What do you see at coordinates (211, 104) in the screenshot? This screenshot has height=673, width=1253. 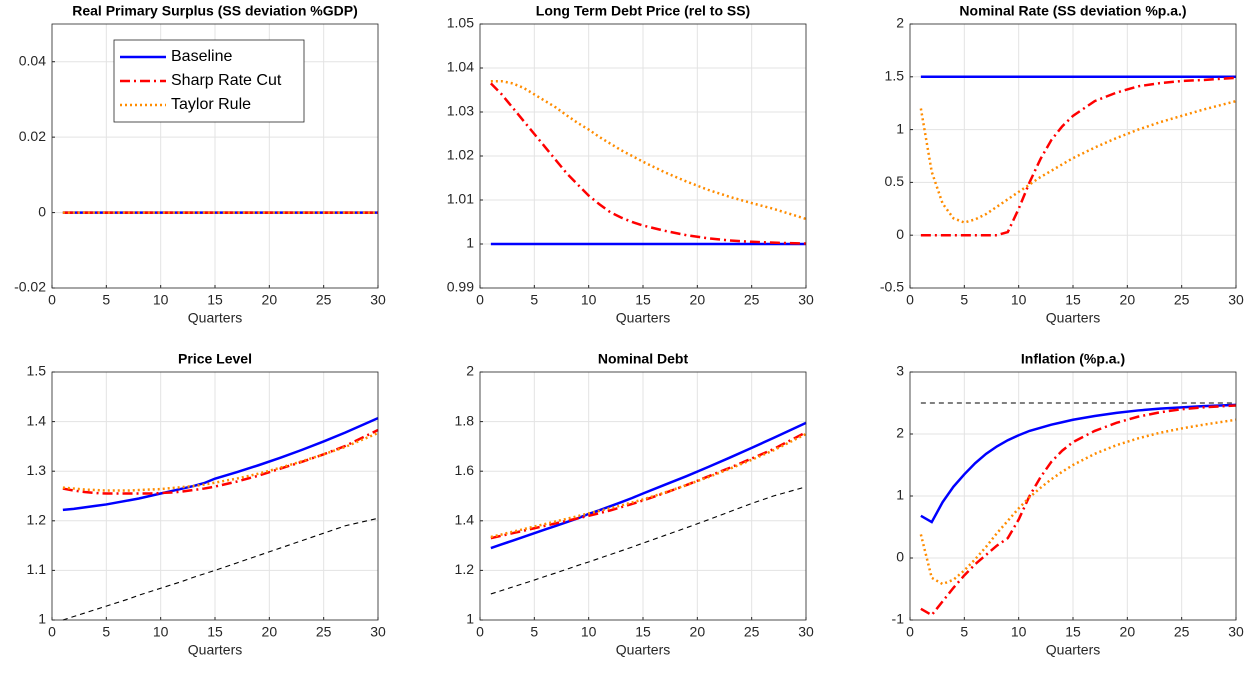 I see `legend-label: Taylor Rule` at bounding box center [211, 104].